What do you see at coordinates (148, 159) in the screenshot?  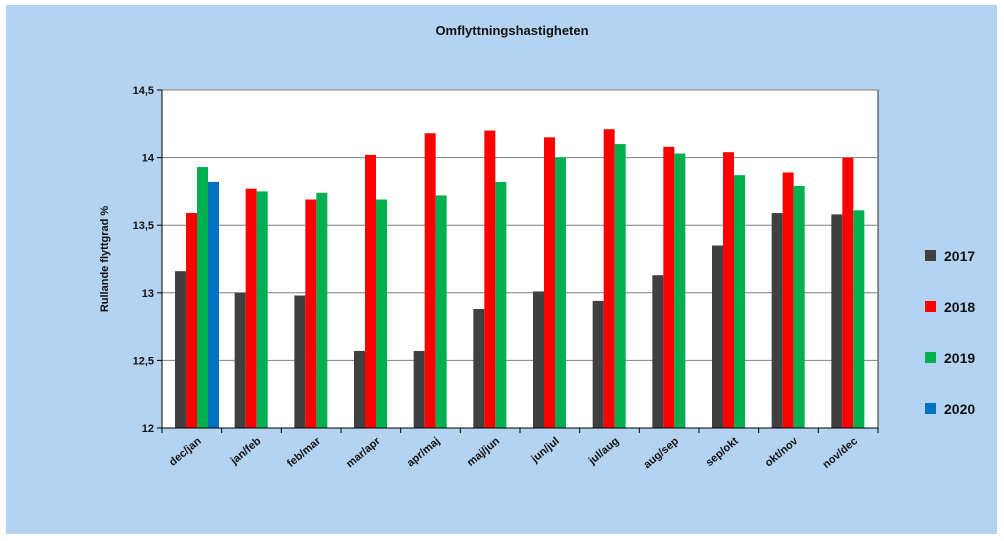 I see `y-tick-label: 14` at bounding box center [148, 159].